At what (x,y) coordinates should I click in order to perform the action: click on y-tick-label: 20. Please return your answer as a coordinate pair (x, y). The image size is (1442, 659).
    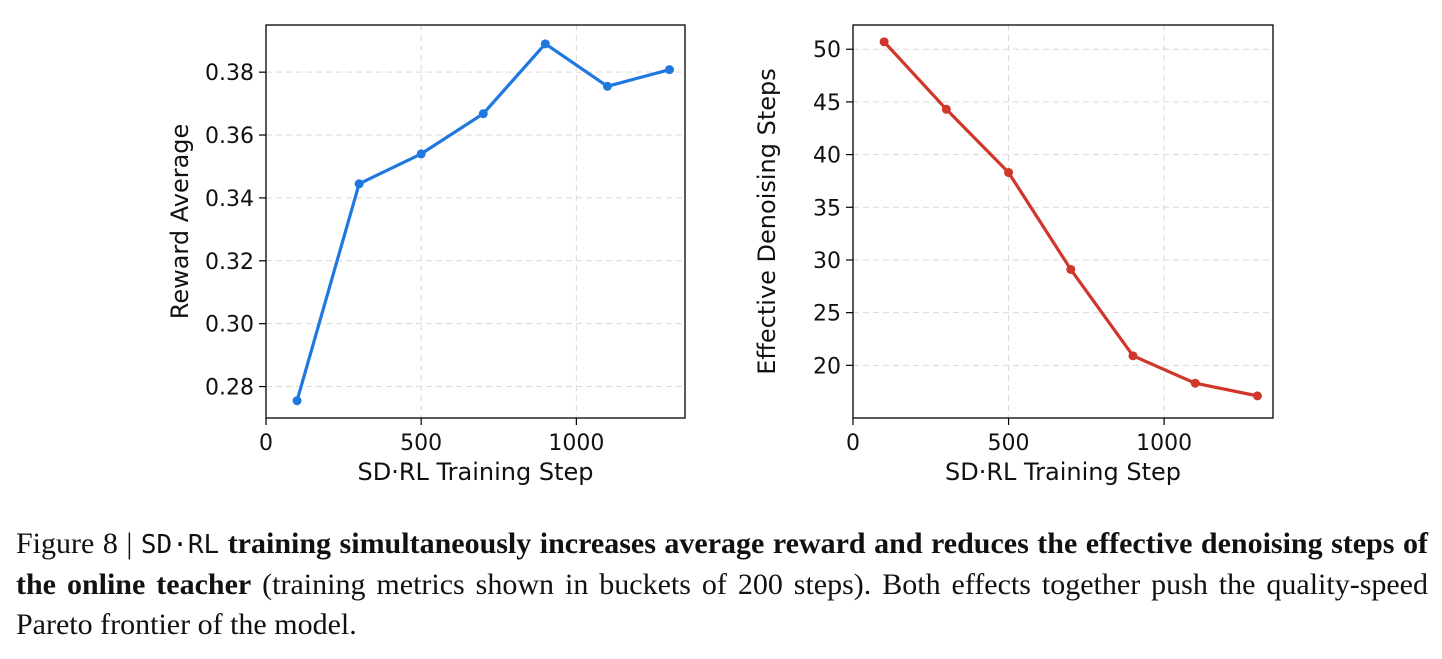
    Looking at the image, I should click on (827, 366).